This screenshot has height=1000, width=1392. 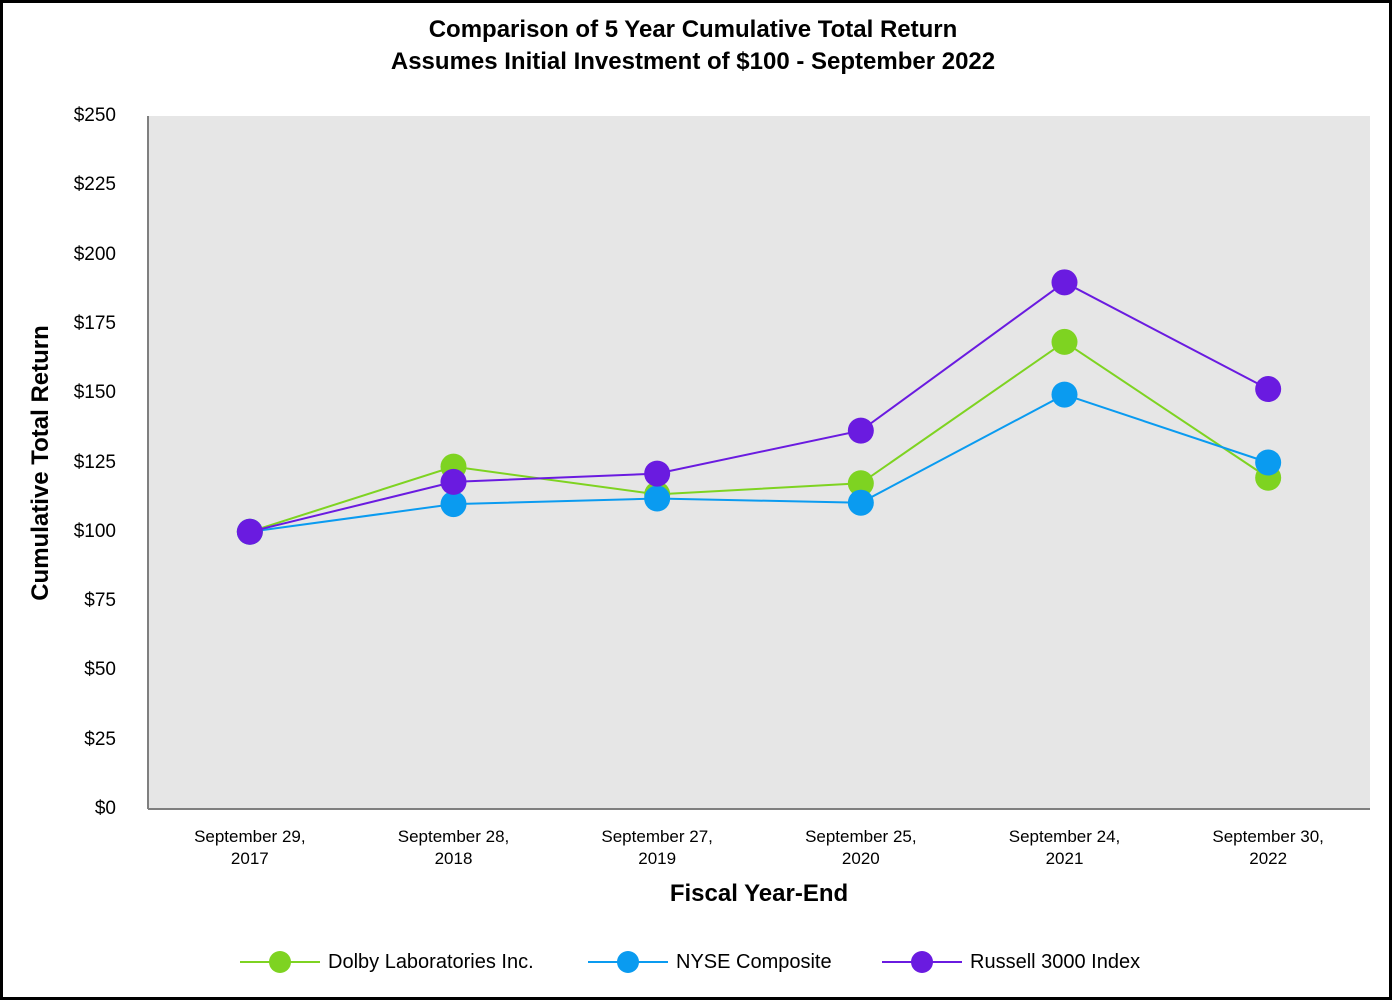 What do you see at coordinates (100, 739) in the screenshot?
I see `y-tick-label: $25` at bounding box center [100, 739].